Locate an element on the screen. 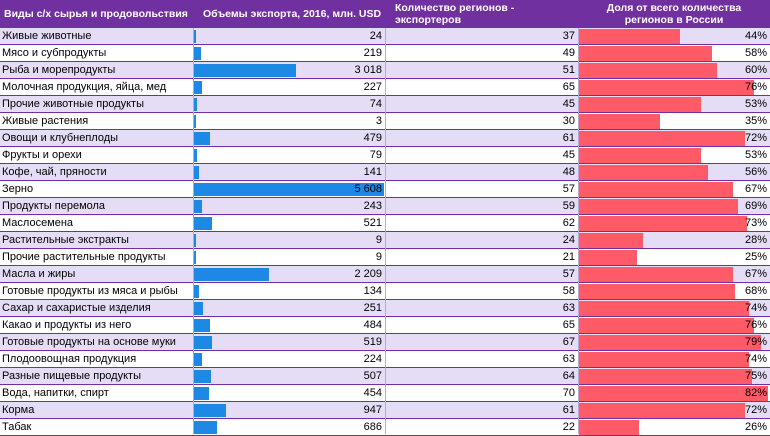  regions-cell: 64 is located at coordinates (481, 376).